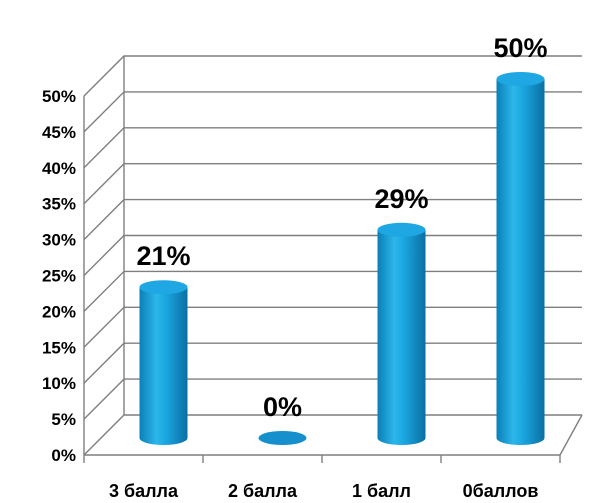 Image resolution: width=602 pixels, height=503 pixels. I want to click on category-label: 2 балла, so click(263, 491).